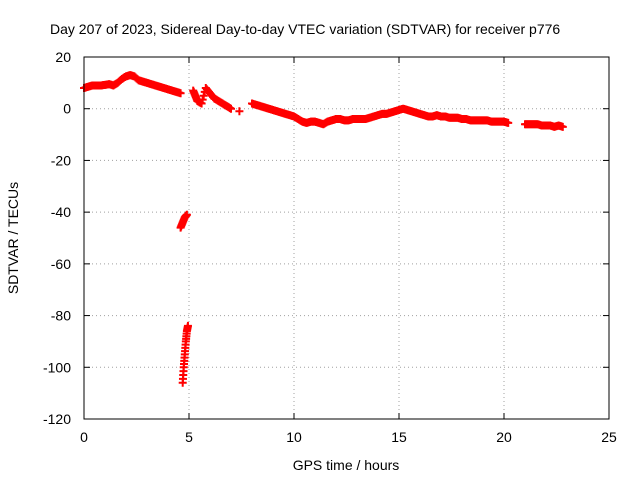 The width and height of the screenshot is (640, 480). What do you see at coordinates (61, 316) in the screenshot?
I see `y-tick-label: -80` at bounding box center [61, 316].